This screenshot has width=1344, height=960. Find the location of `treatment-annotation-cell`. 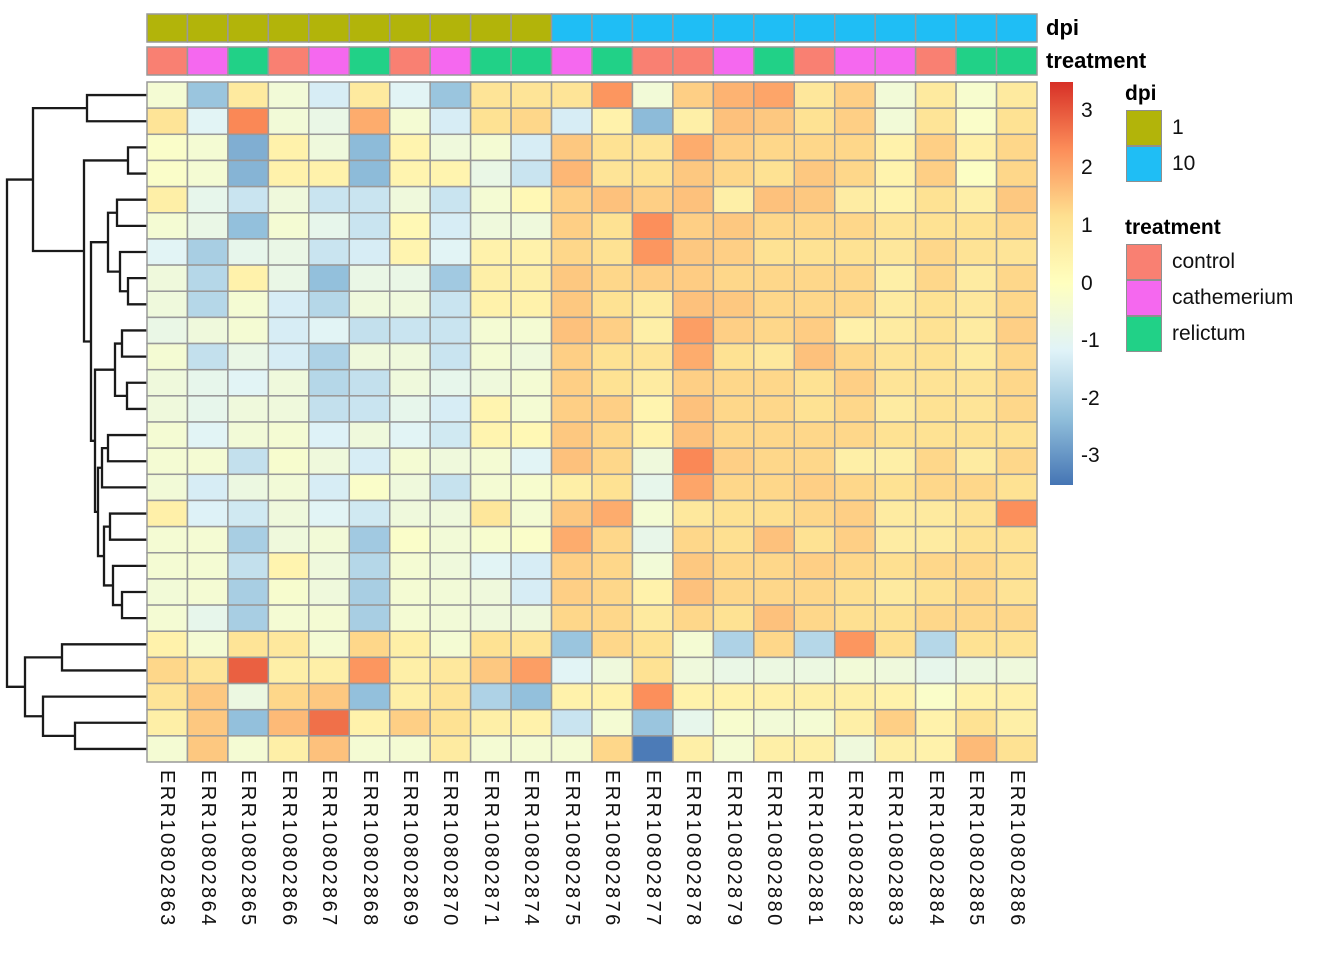

treatment-annotation-cell is located at coordinates (733, 61).